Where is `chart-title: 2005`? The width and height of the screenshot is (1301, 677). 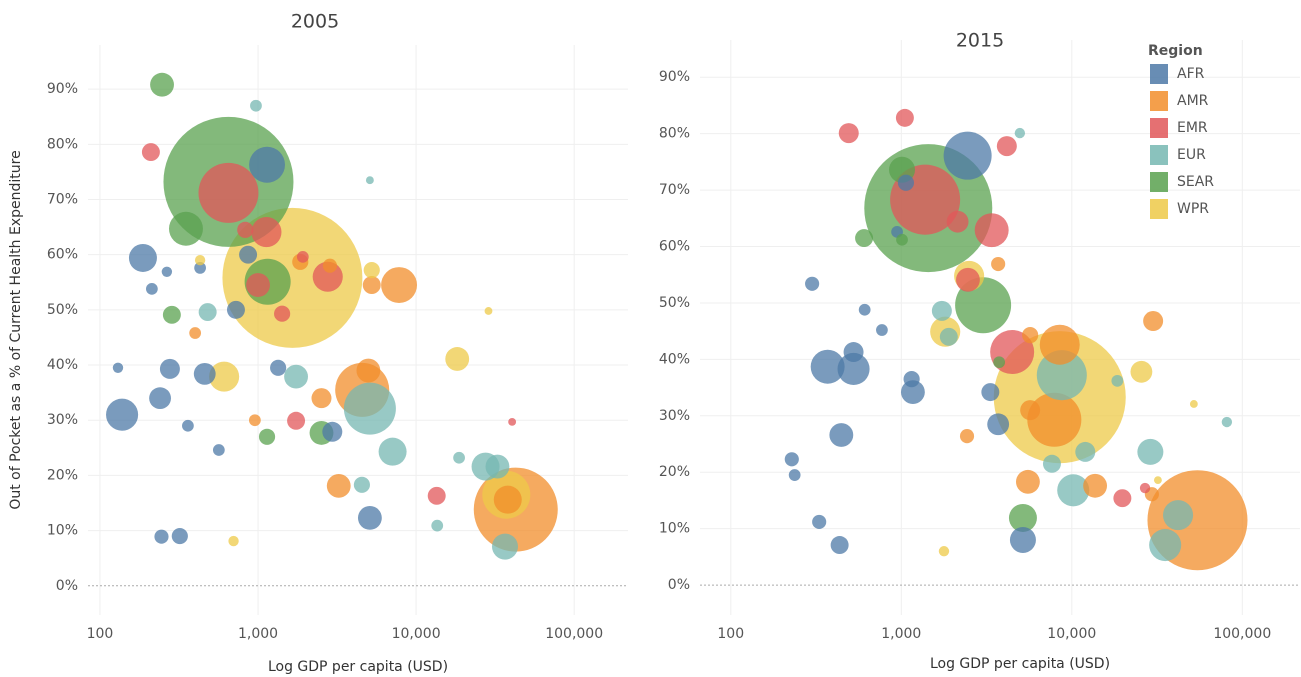
chart-title: 2005 is located at coordinates (315, 22).